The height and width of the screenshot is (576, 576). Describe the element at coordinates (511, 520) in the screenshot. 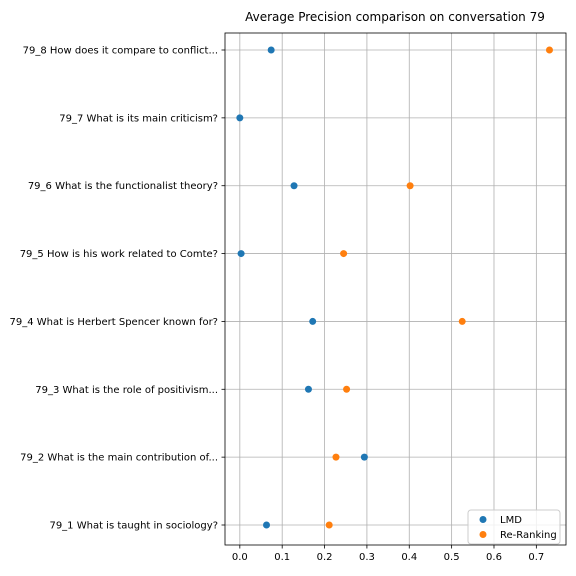

I see `legend-label-lmd: LMD` at that location.